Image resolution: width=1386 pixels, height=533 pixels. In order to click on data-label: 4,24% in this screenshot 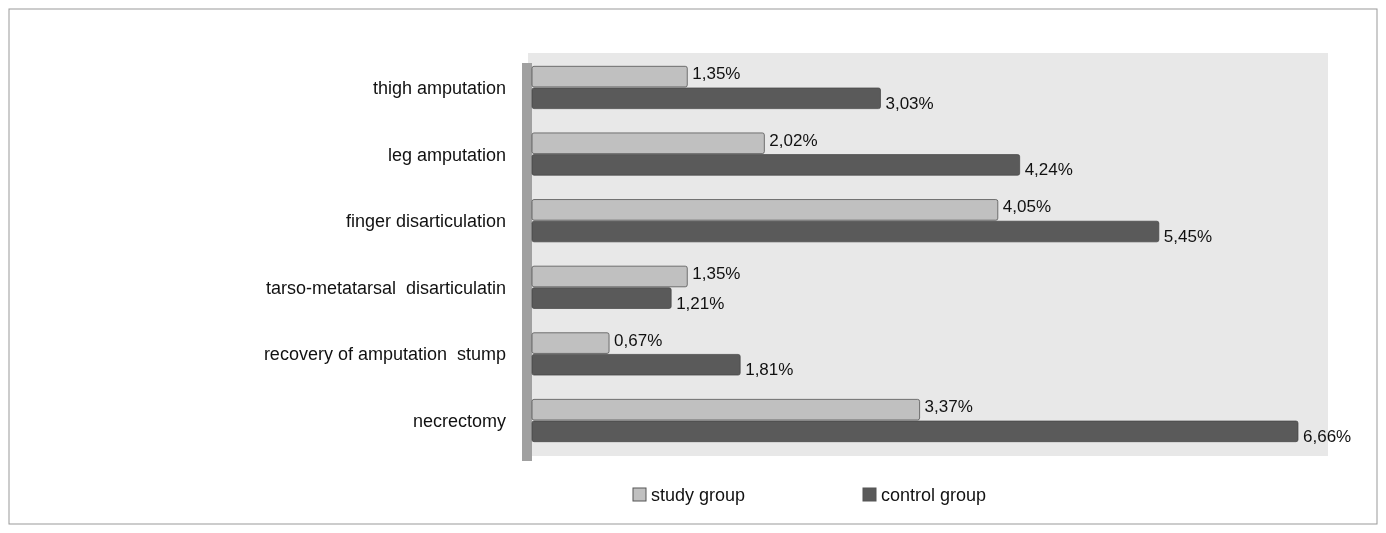, I will do `click(1048, 170)`.